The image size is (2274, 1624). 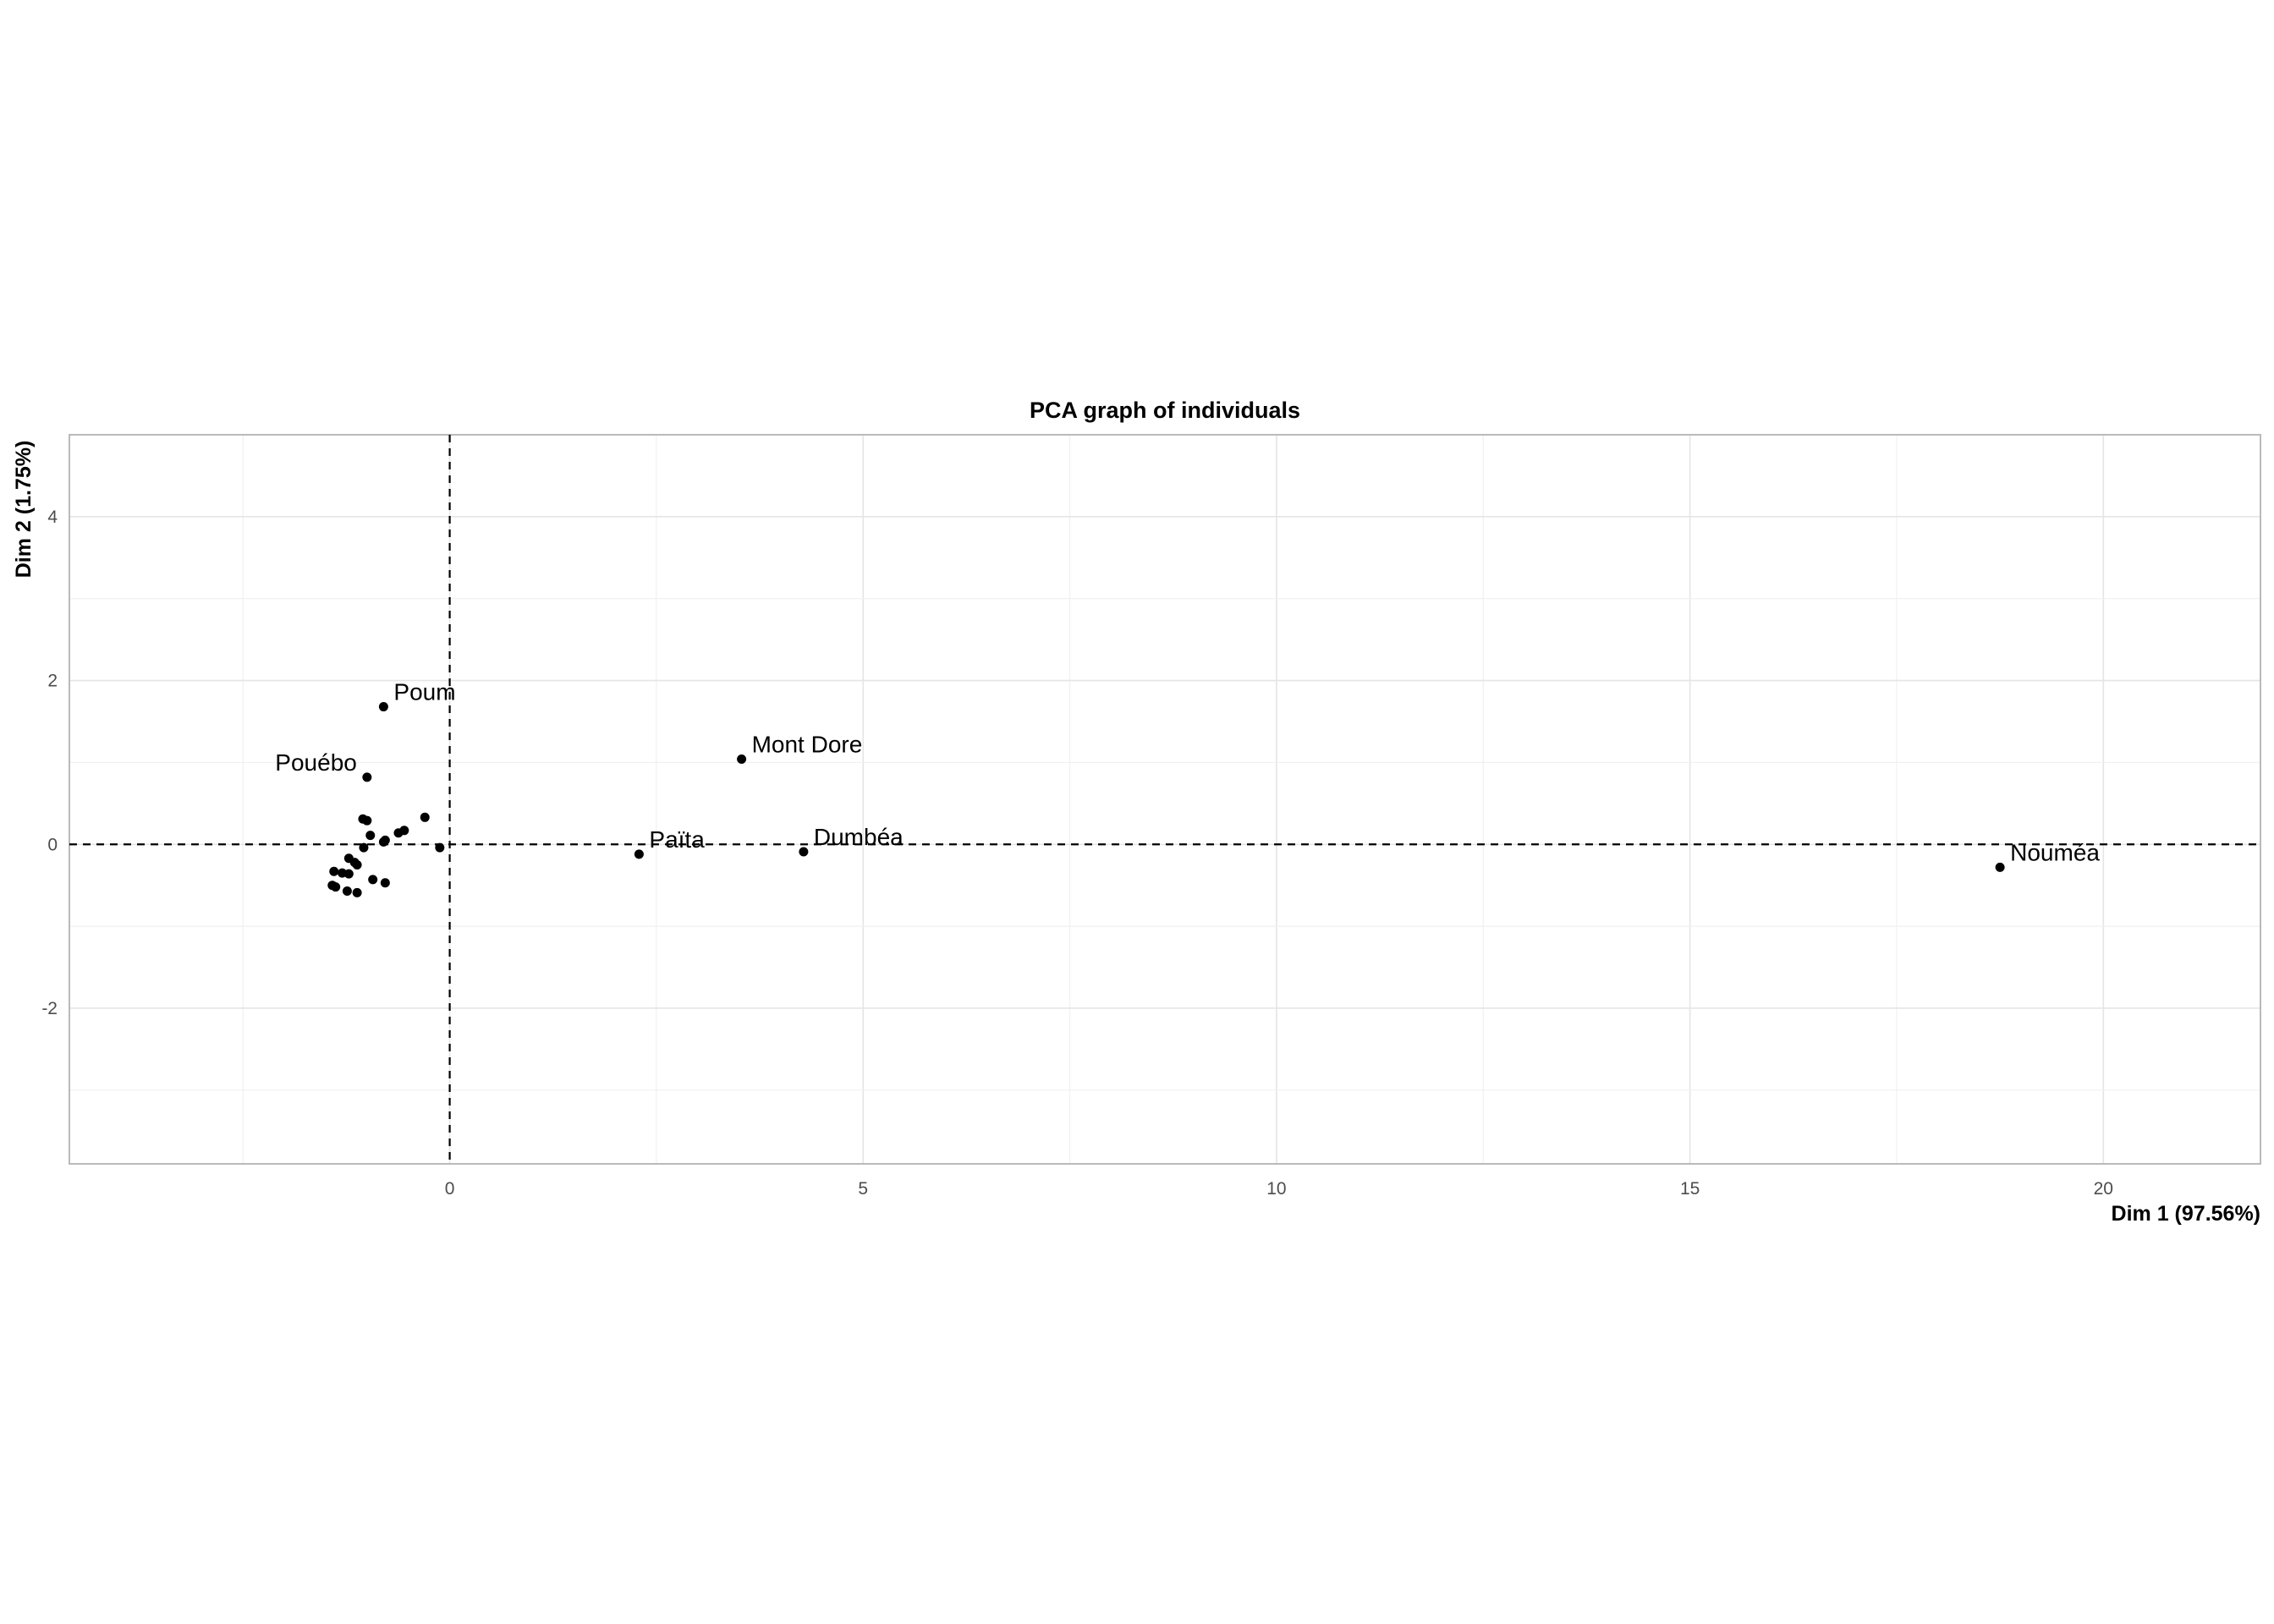 I want to click on chart-title: PCA graph of individuals, so click(x=1165, y=411).